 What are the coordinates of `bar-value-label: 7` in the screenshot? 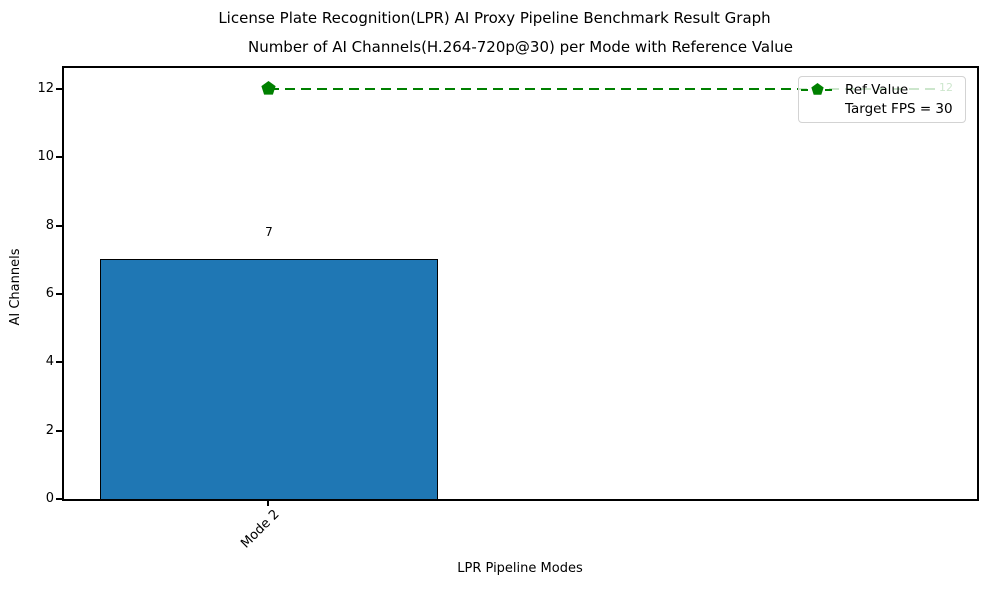 It's located at (269, 232).